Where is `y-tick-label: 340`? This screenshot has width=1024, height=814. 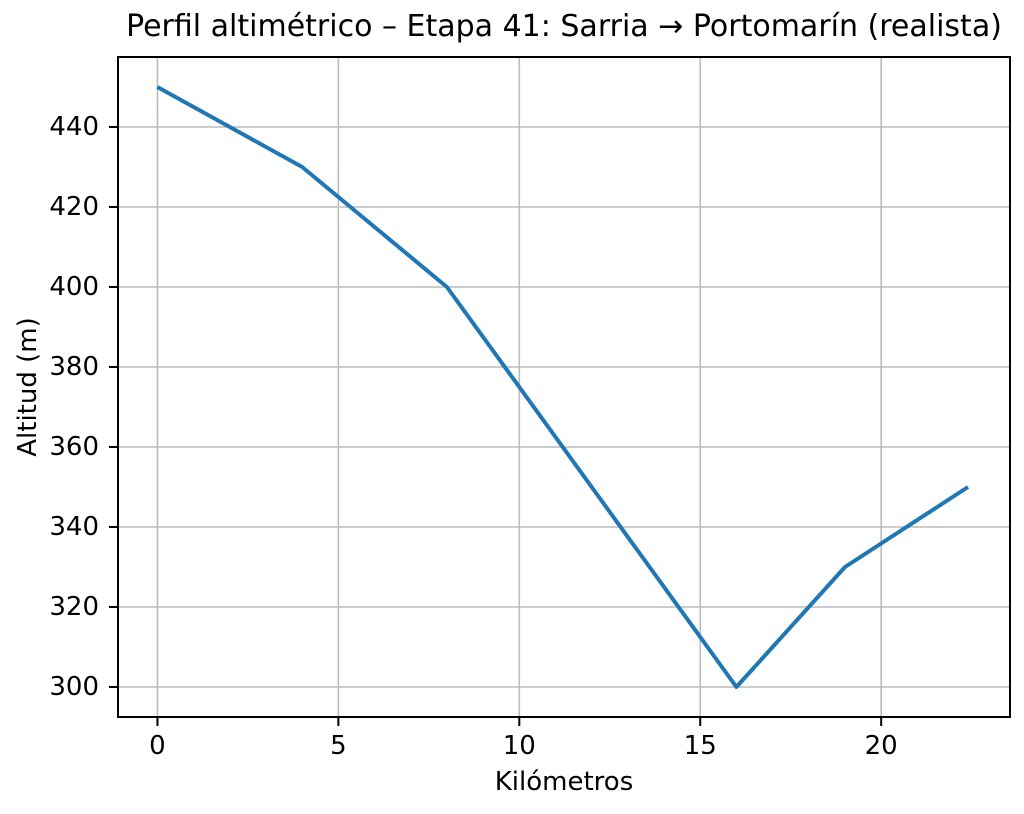 y-tick-label: 340 is located at coordinates (74, 527).